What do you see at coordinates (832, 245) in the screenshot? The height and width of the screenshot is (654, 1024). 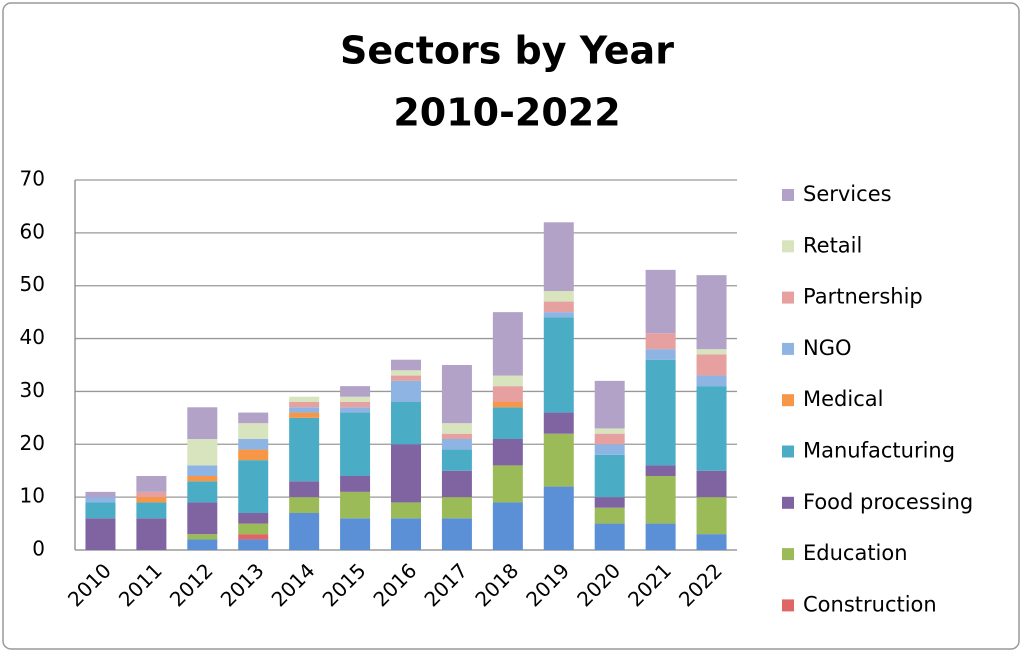 I see `legend-label: Retail` at bounding box center [832, 245].